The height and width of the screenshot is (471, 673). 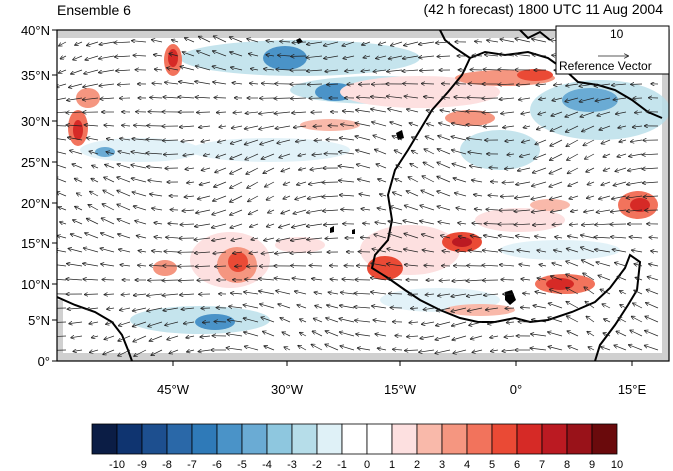 I want to click on y-tick-label: 5°N, so click(x=39, y=320).